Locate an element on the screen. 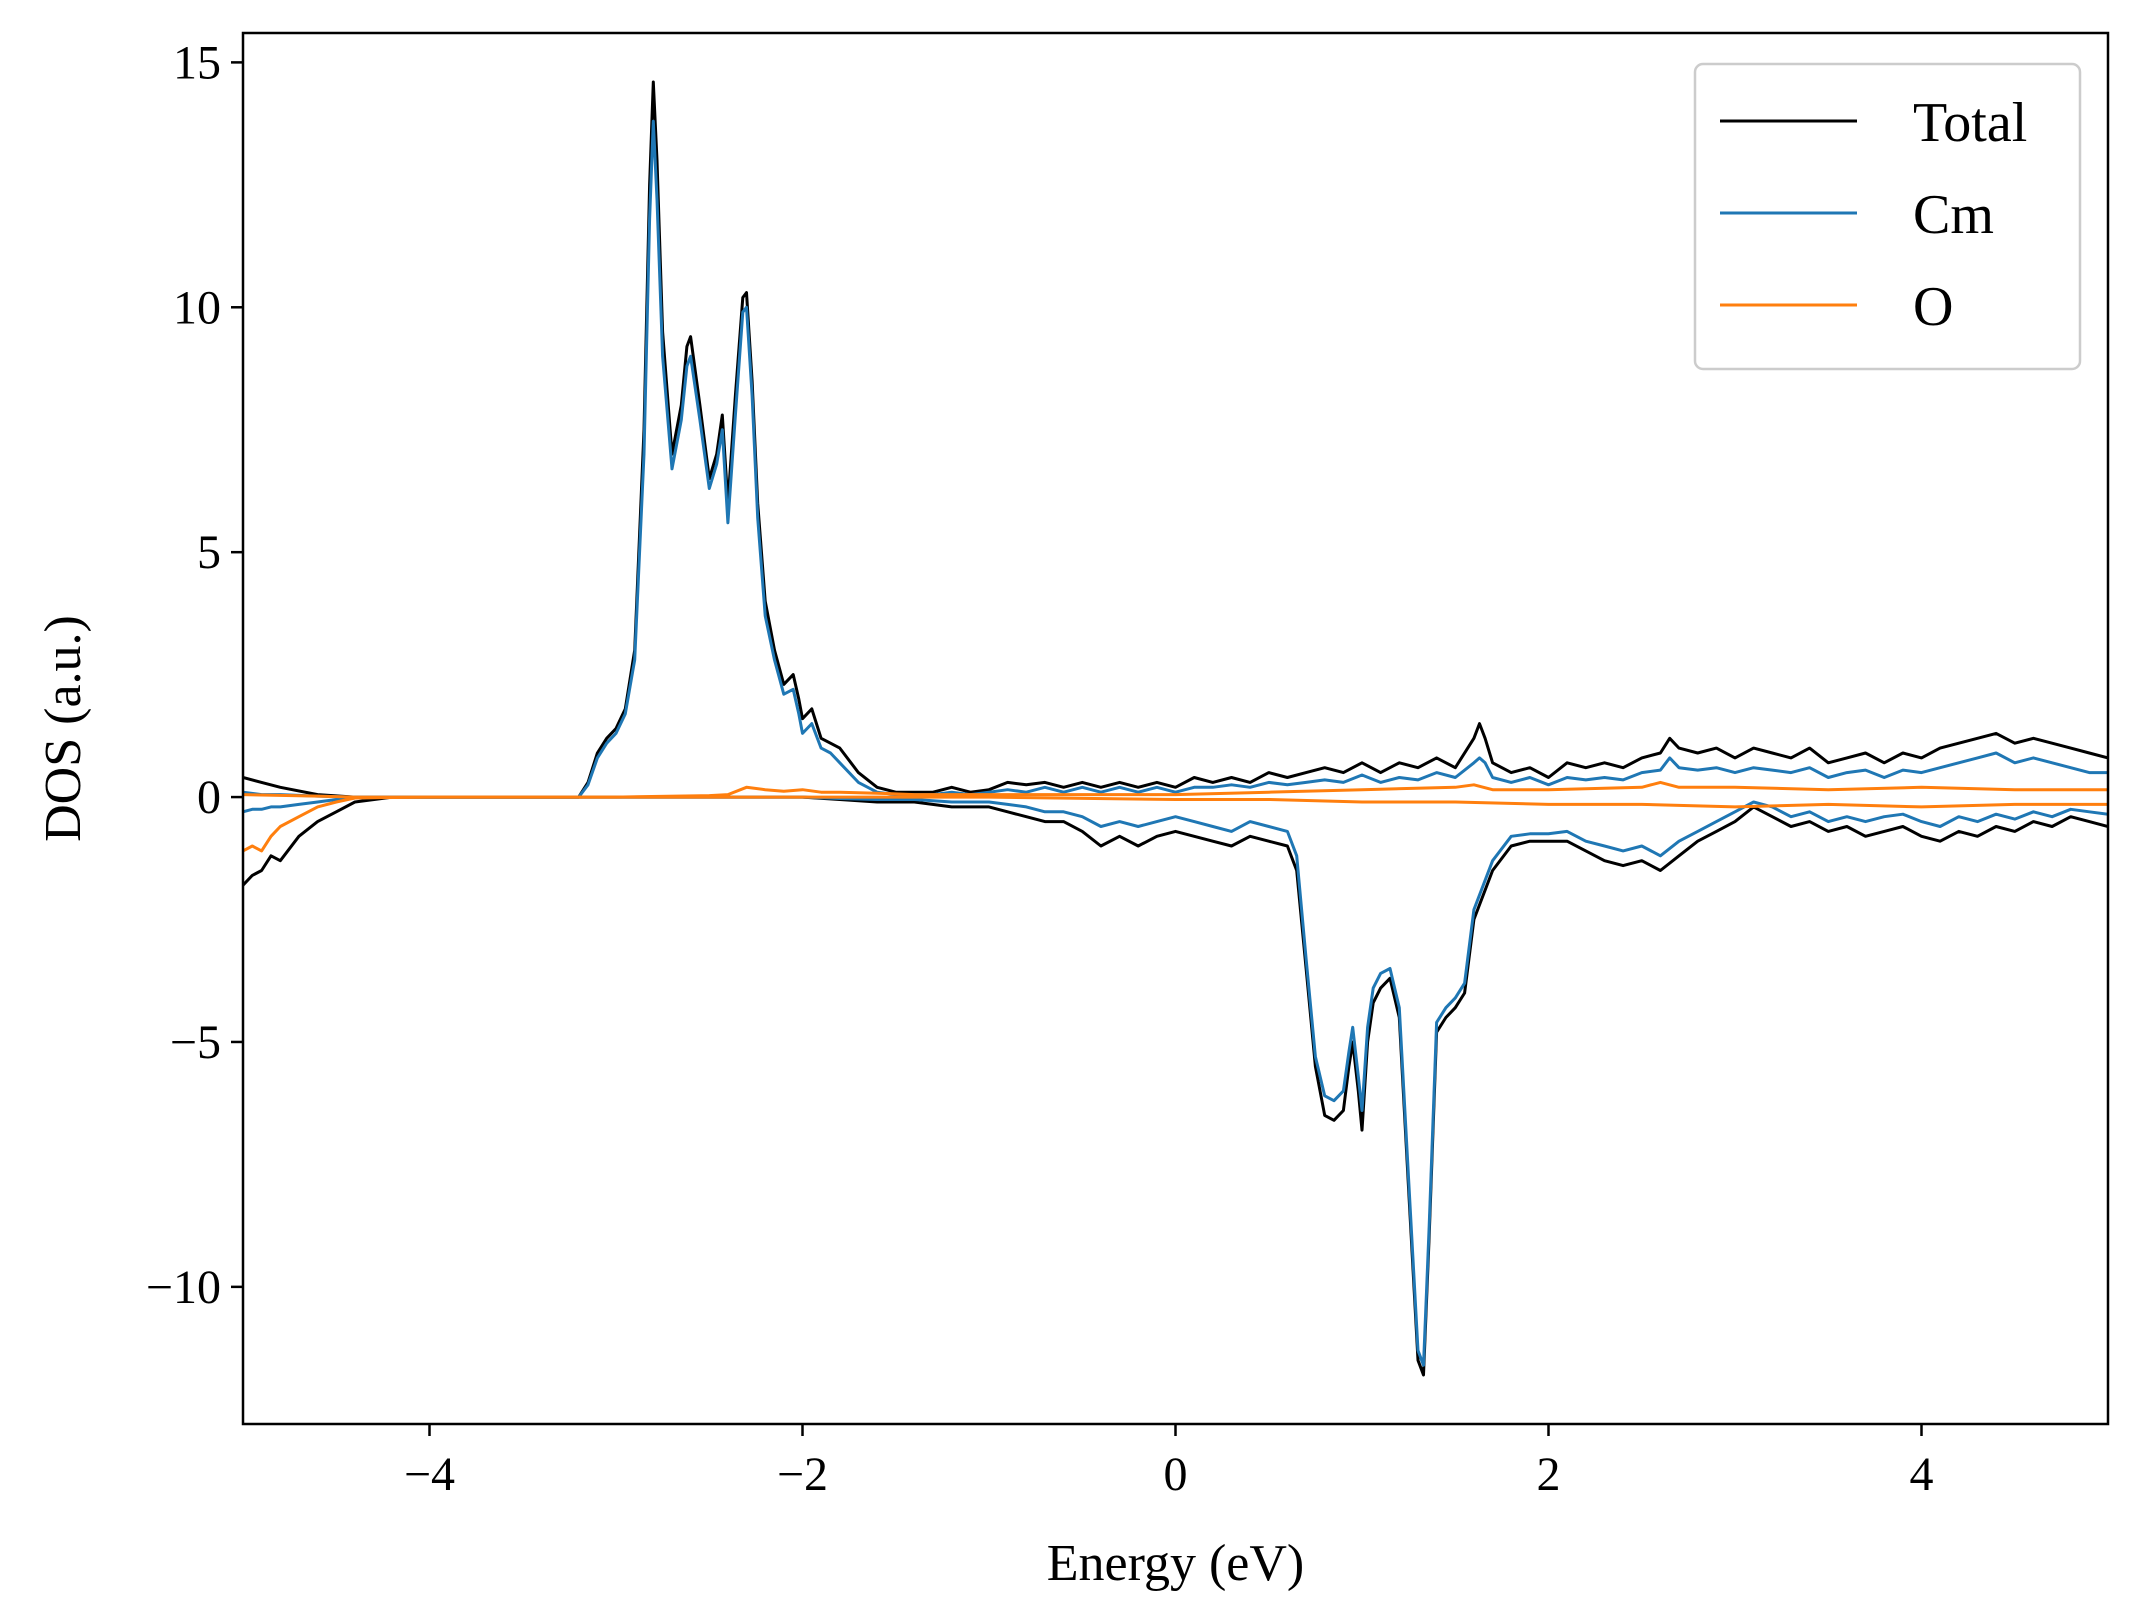 This screenshot has height=1617, width=2134. legend-box is located at coordinates (1887, 216).